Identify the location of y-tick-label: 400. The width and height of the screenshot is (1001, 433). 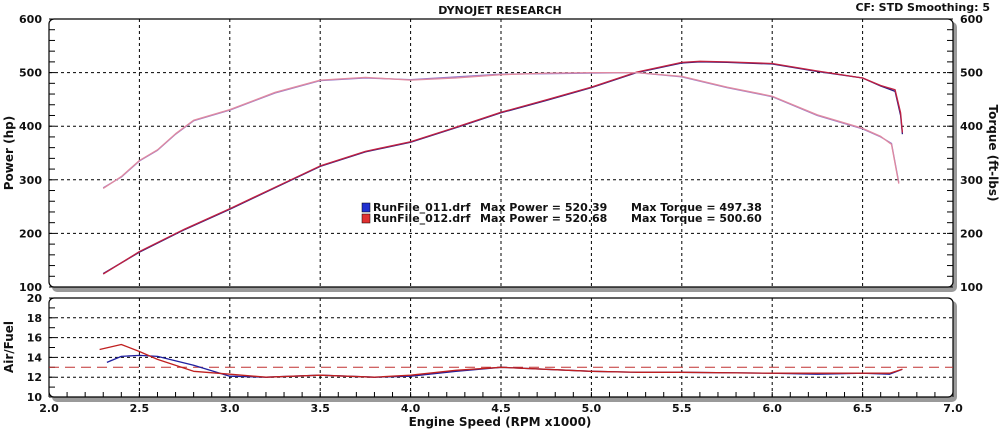
(30, 126).